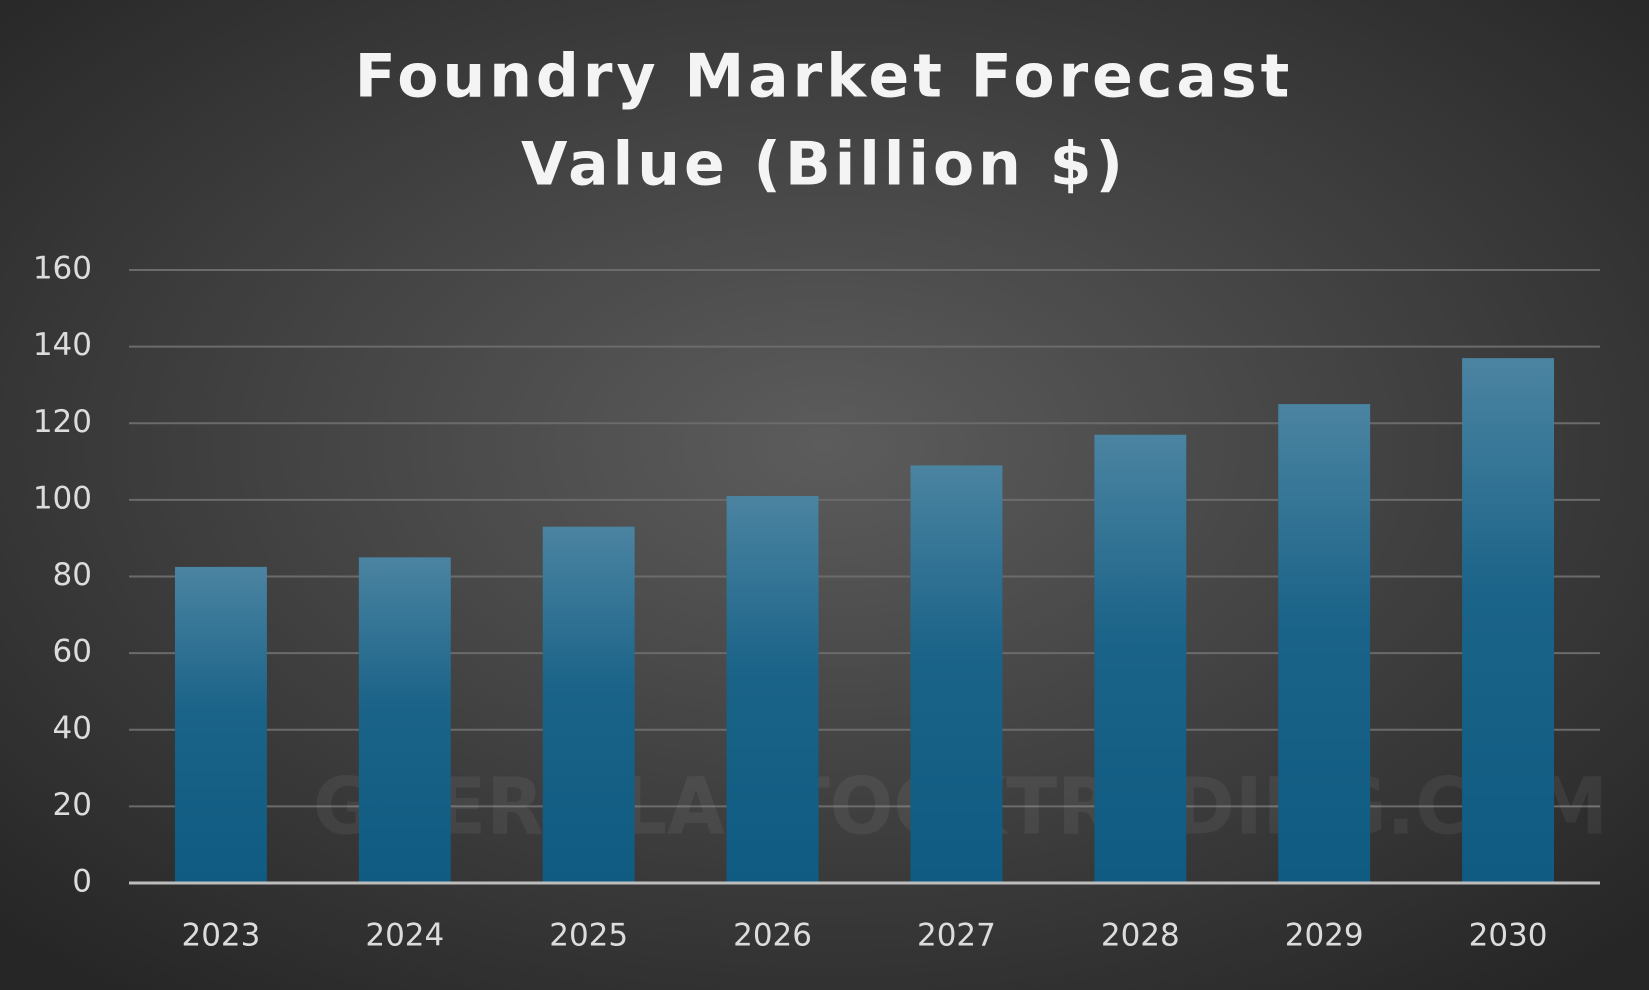 This screenshot has height=990, width=1649. What do you see at coordinates (956, 936) in the screenshot?
I see `x-tick-label: 2027` at bounding box center [956, 936].